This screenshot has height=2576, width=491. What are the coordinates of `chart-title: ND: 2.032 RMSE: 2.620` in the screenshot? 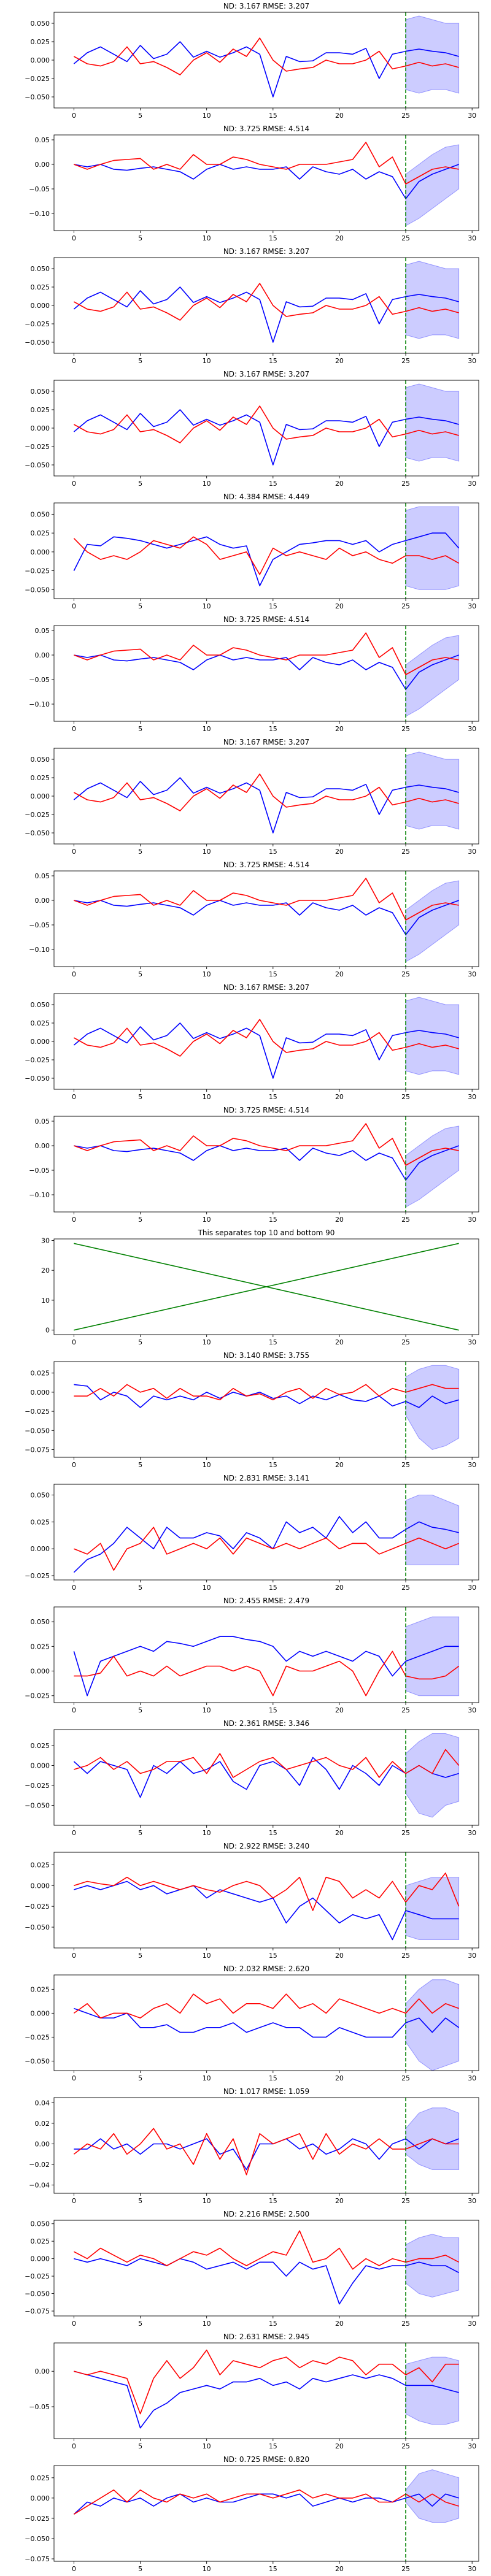 It's located at (266, 1969).